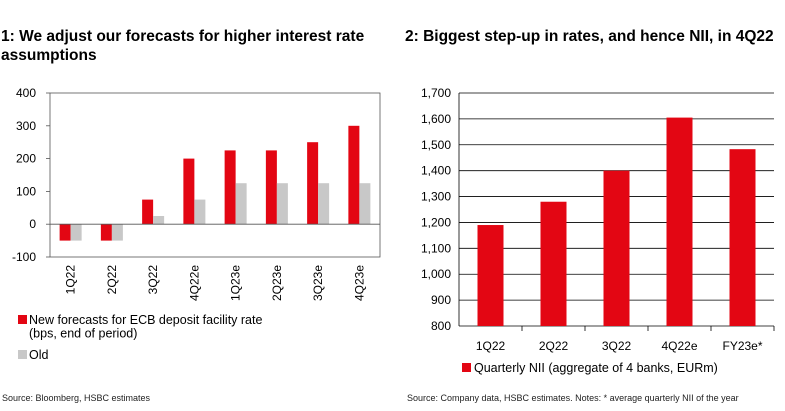  What do you see at coordinates (83, 334) in the screenshot?
I see `legend-label-new: (bps, end of period)` at bounding box center [83, 334].